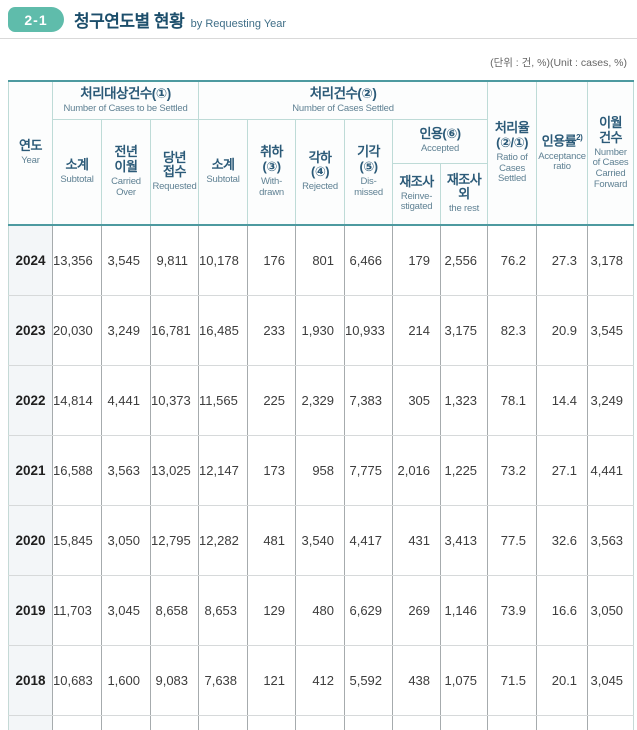  I want to click on data-cell: 3,413, so click(464, 540).